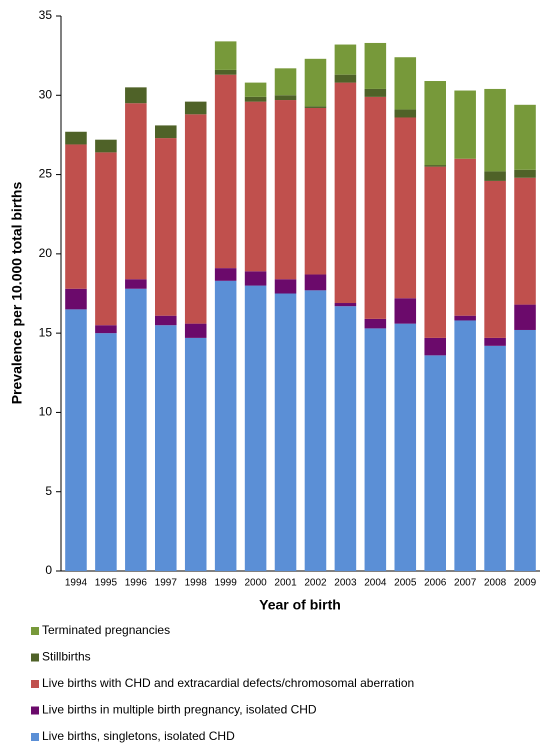 This screenshot has height=743, width=541. Describe the element at coordinates (345, 583) in the screenshot. I see `x-tick-label: 2003` at that location.